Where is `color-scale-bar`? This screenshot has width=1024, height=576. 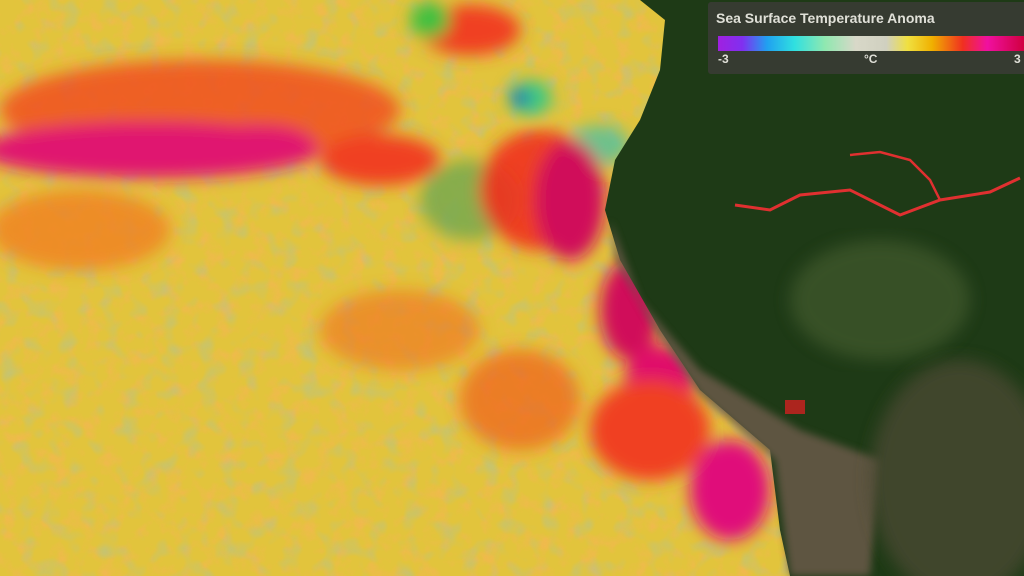
color-scale-bar is located at coordinates (871, 43).